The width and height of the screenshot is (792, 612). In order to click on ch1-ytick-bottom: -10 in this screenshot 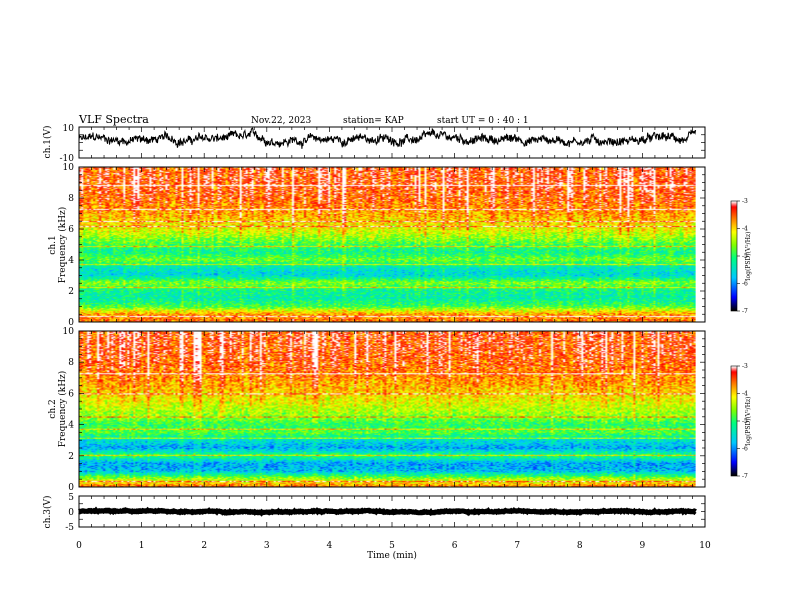, I will do `click(67, 159)`.